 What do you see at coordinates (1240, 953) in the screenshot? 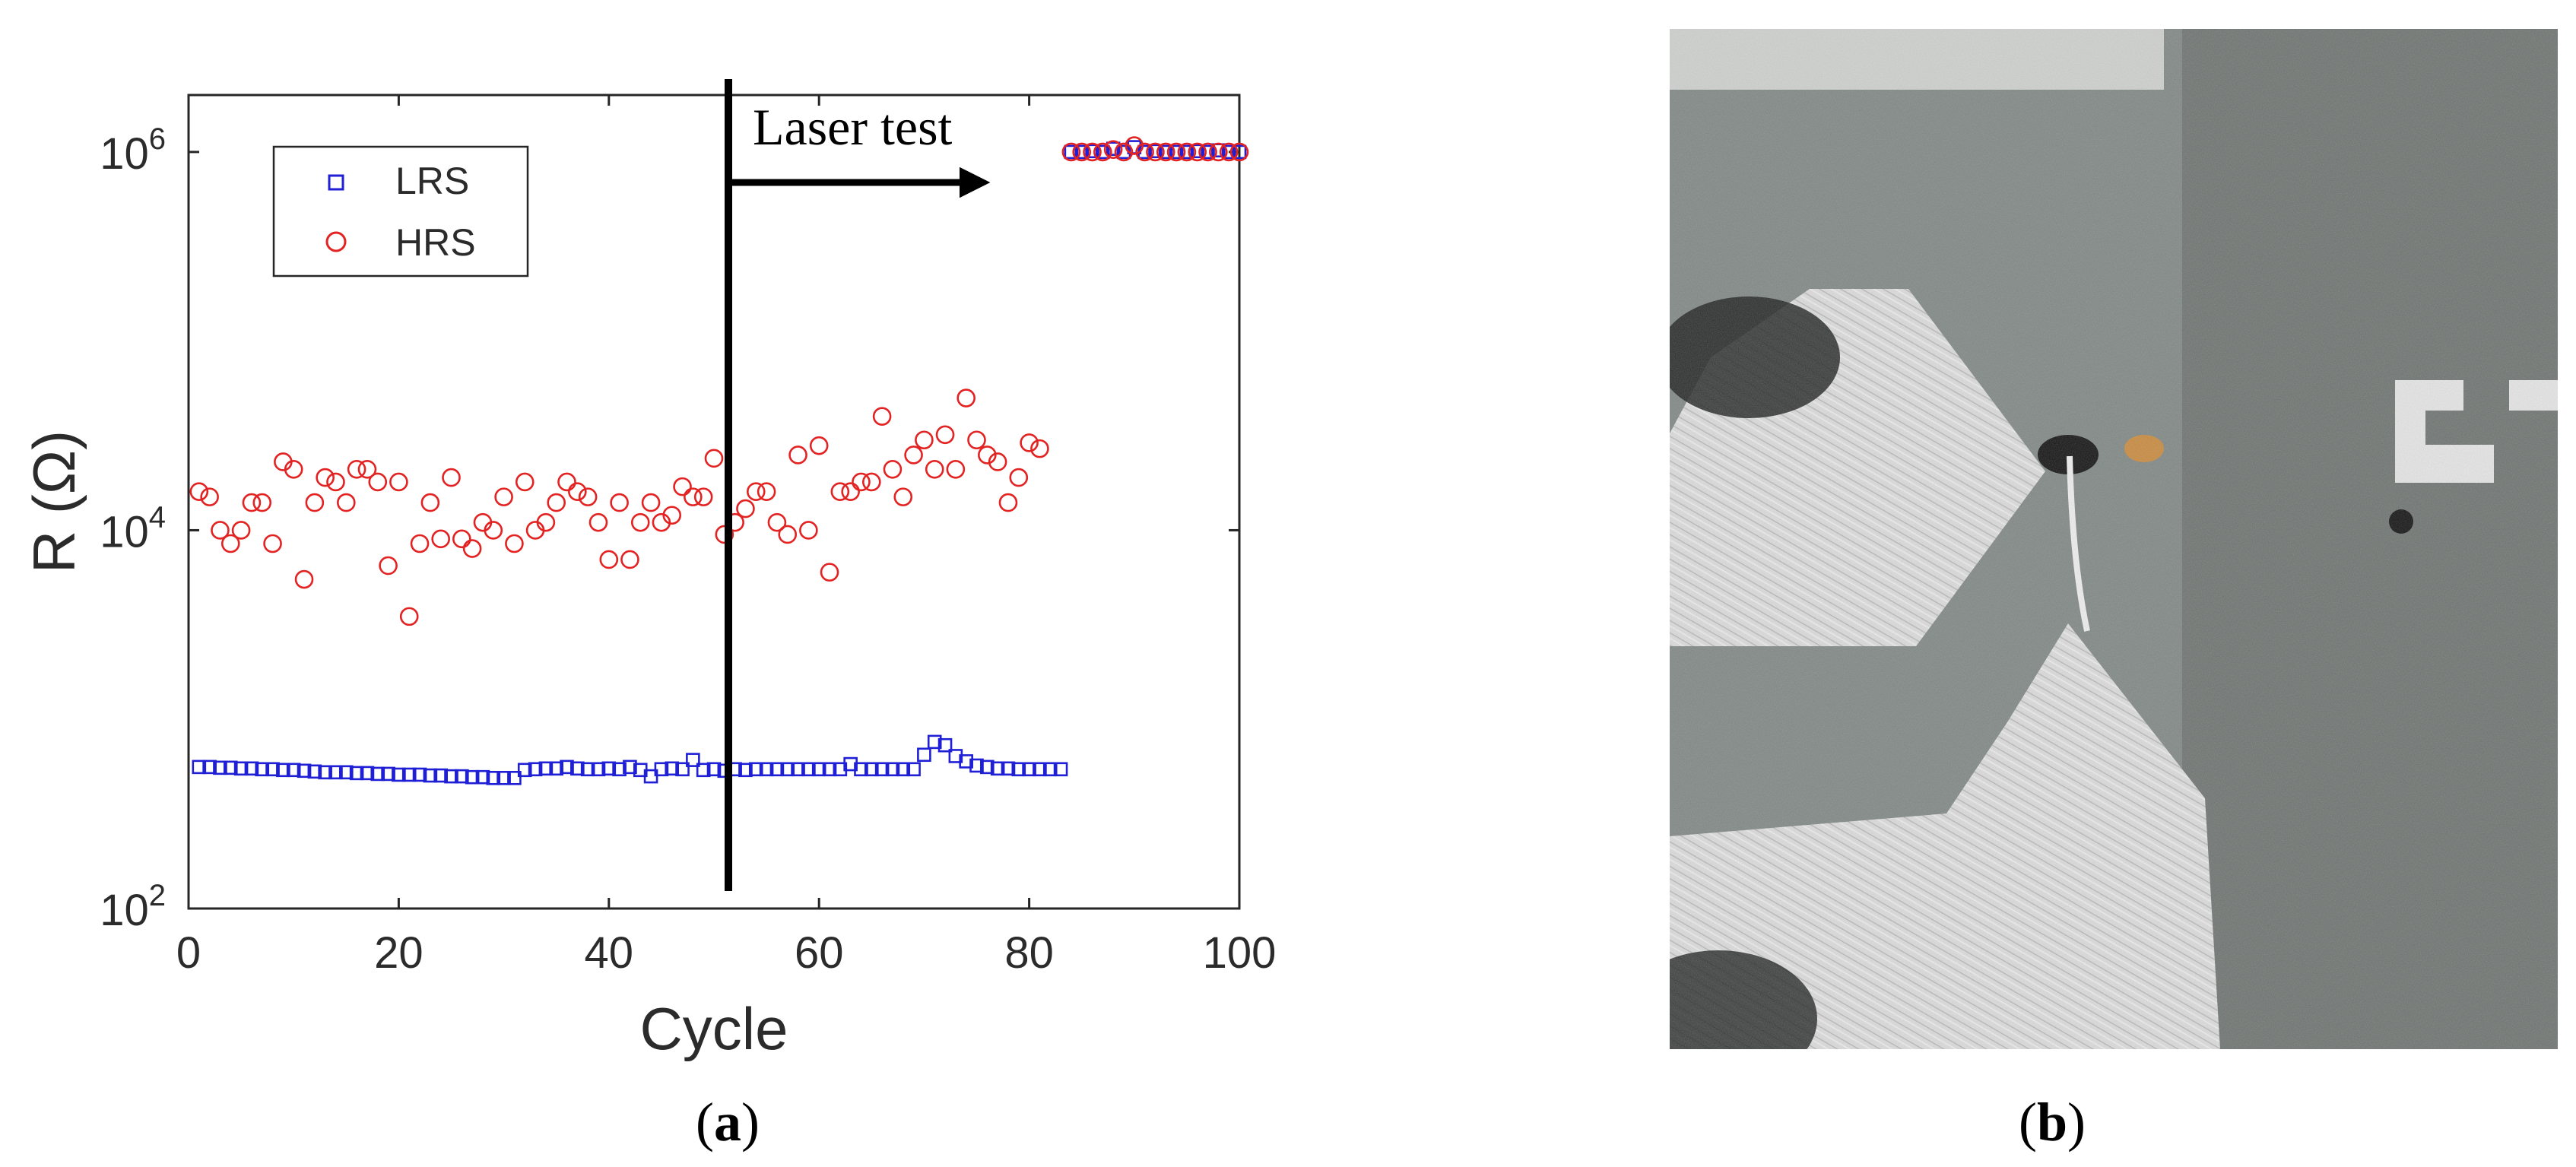
I see `x-tick-label: 100` at bounding box center [1240, 953].